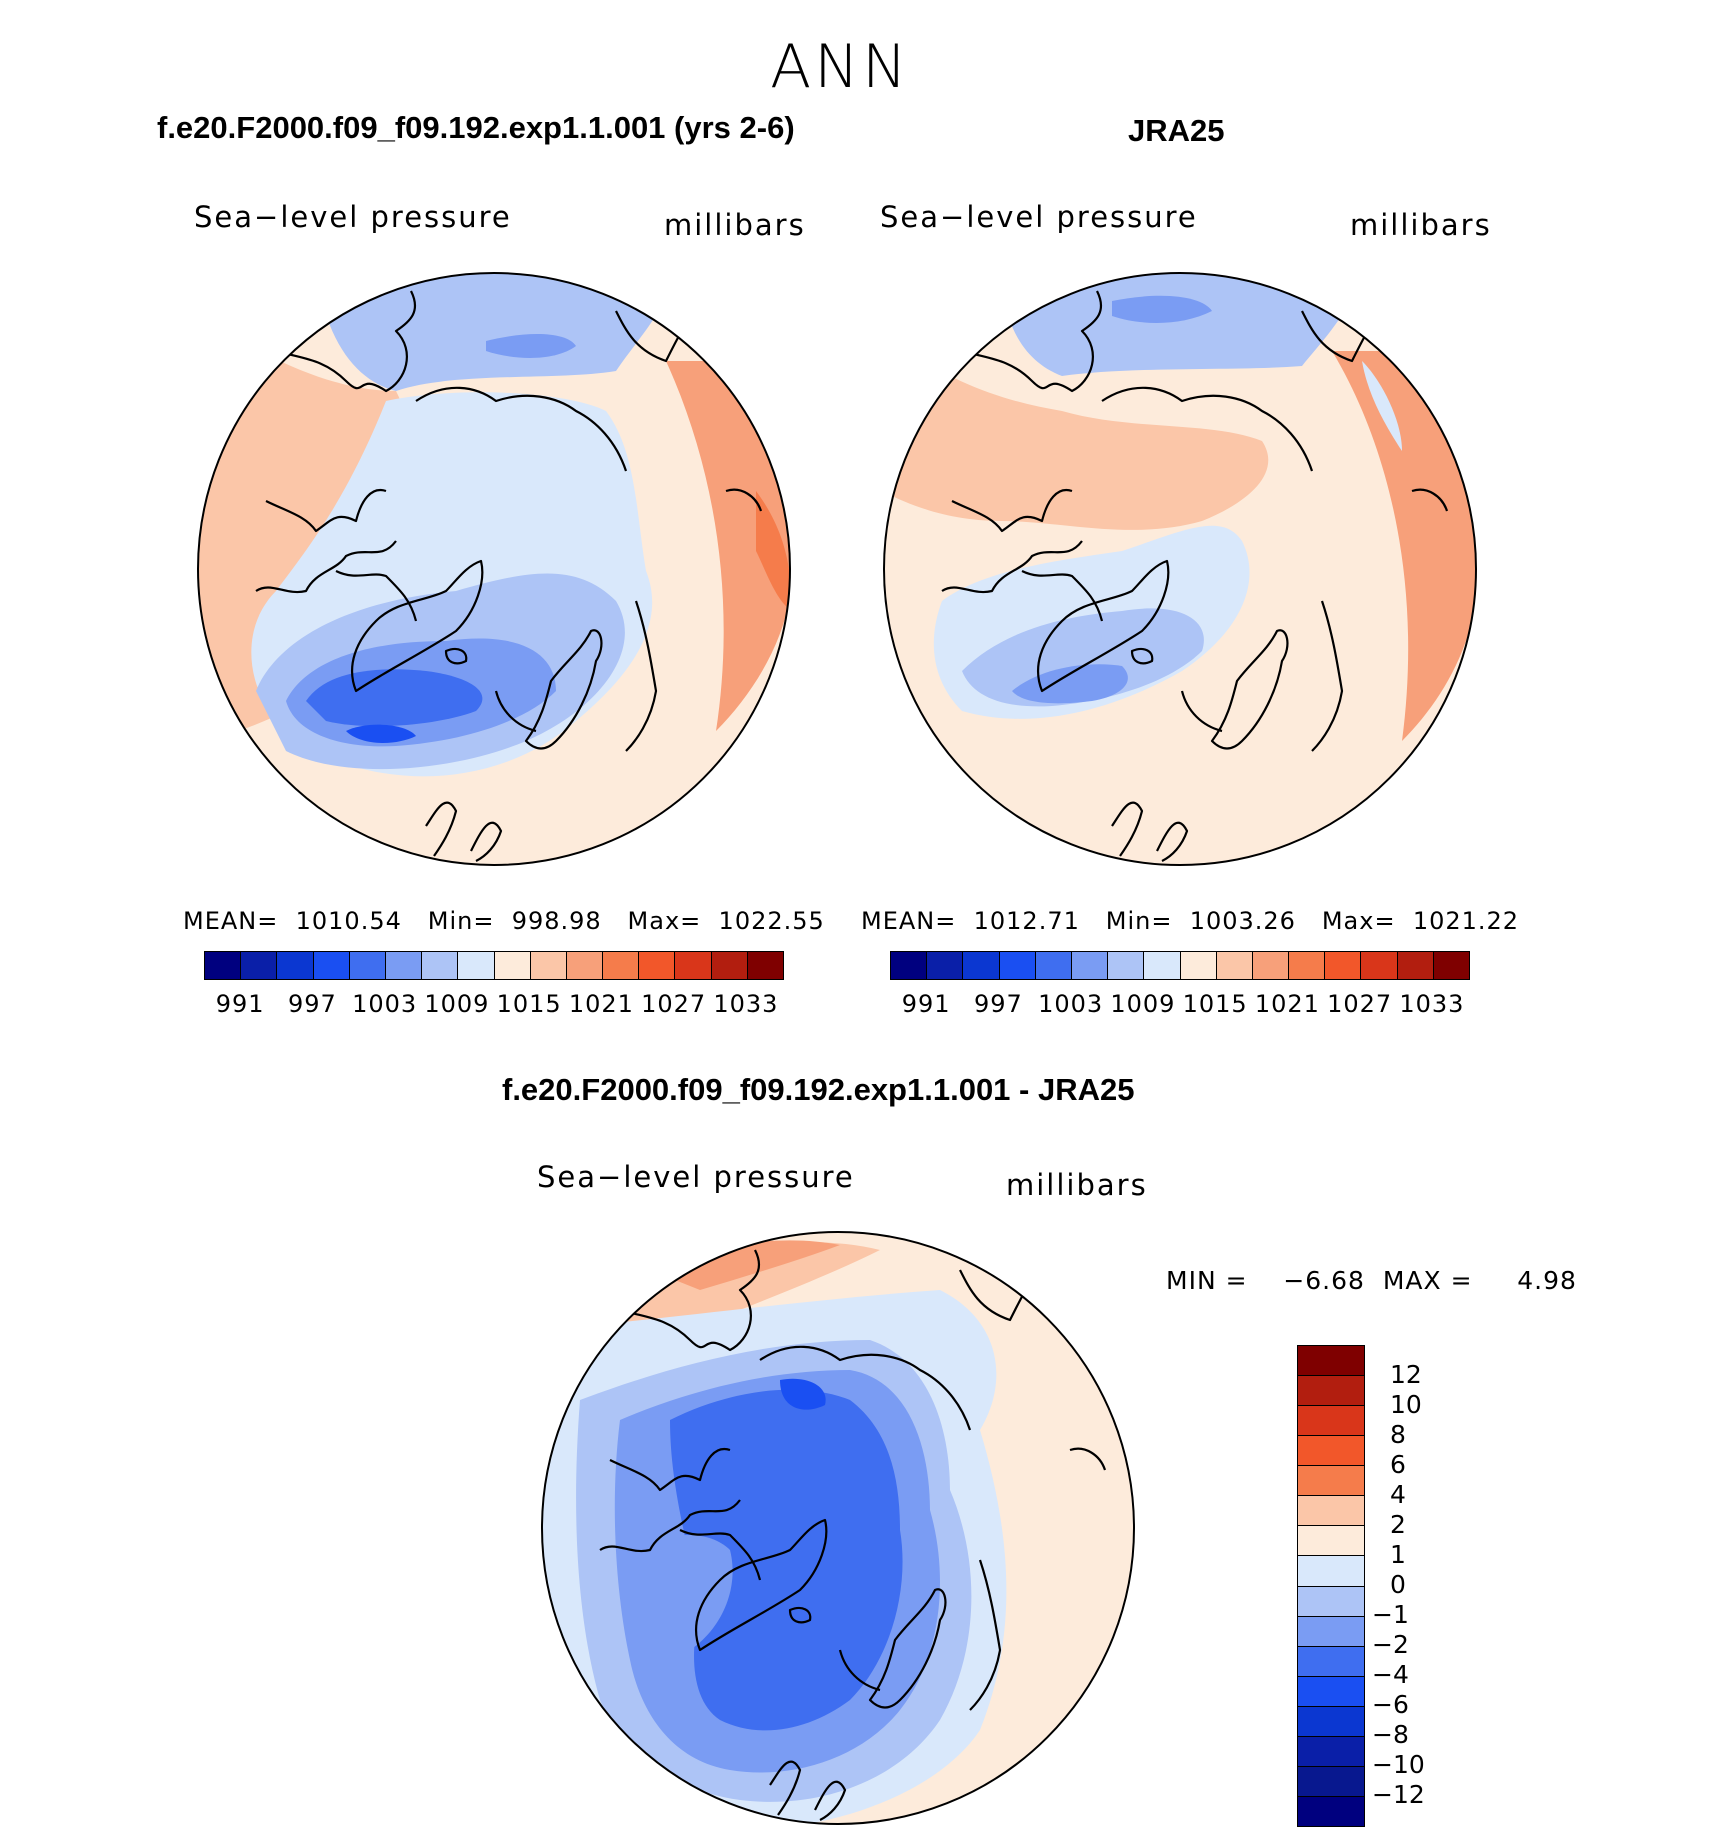  I want to click on map-jra25-slp, so click(1180, 569).